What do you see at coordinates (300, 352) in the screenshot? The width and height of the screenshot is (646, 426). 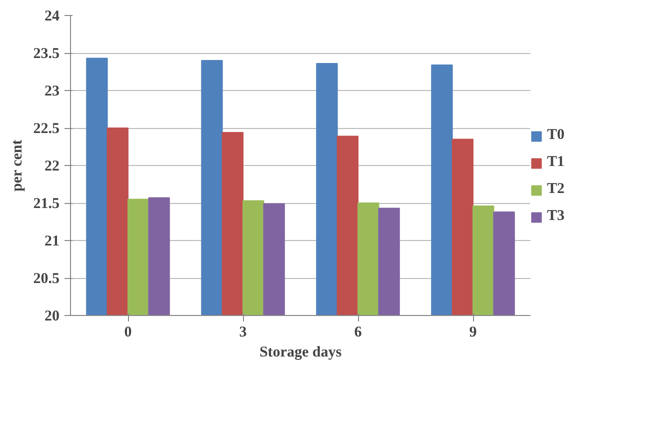 I see `x-axis-title: Storage days` at bounding box center [300, 352].